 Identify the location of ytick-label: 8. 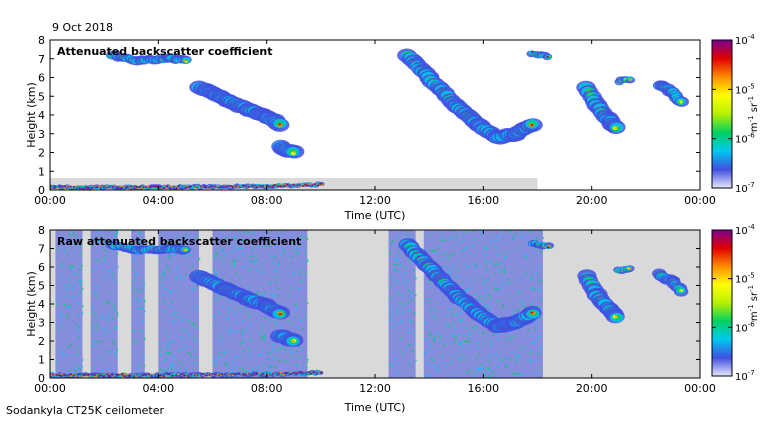
(41, 40).